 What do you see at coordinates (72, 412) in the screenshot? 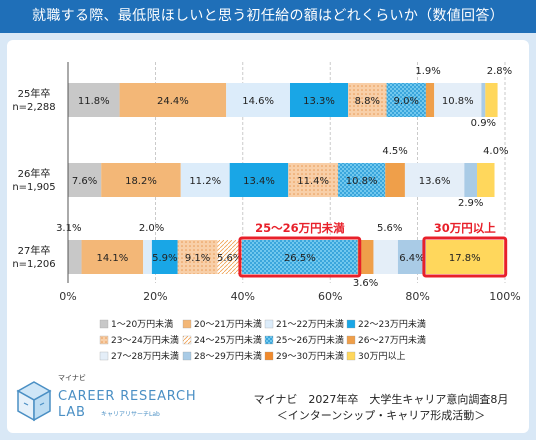
I see `logo-lab-text: LAB` at bounding box center [72, 412].